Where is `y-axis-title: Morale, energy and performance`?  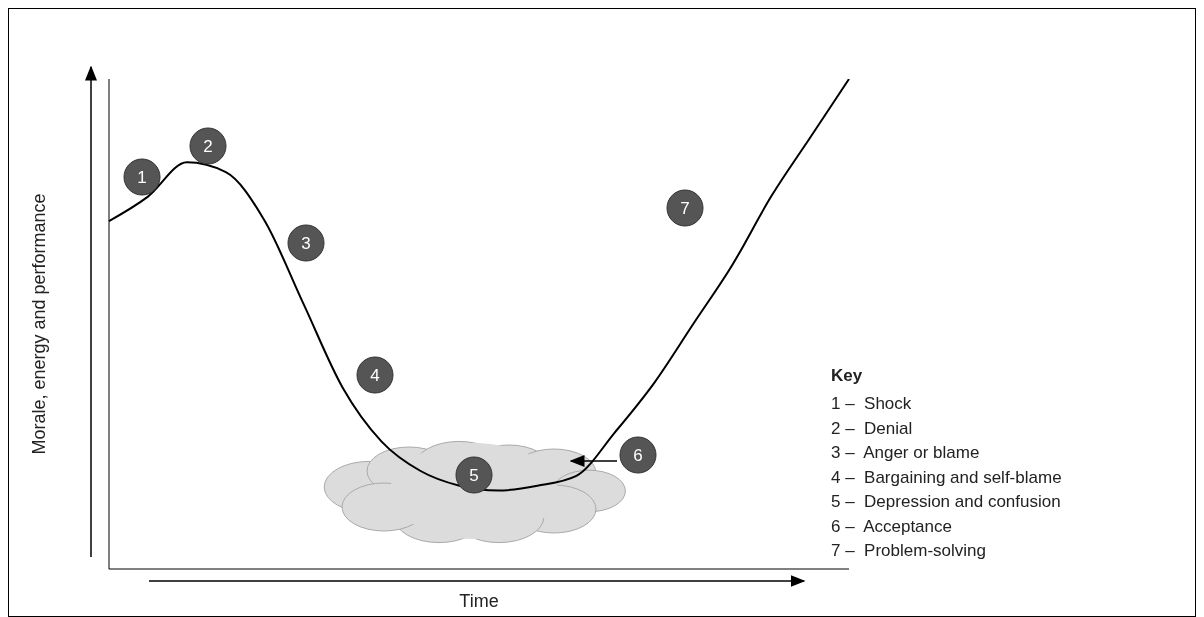
y-axis-title: Morale, energy and performance is located at coordinates (39, 324).